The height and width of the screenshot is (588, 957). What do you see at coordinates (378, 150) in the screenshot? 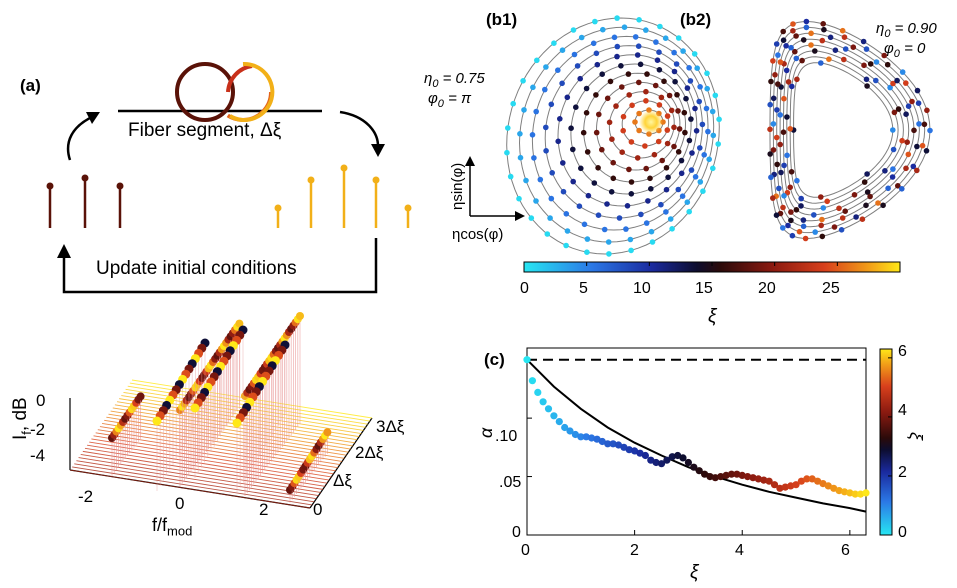
I see `arrow-head-right` at bounding box center [378, 150].